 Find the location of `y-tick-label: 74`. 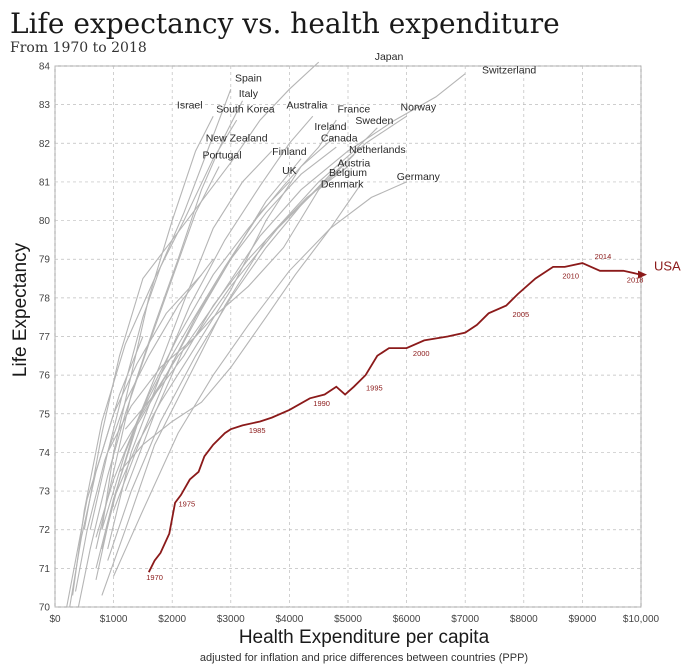

y-tick-label: 74 is located at coordinates (45, 453).